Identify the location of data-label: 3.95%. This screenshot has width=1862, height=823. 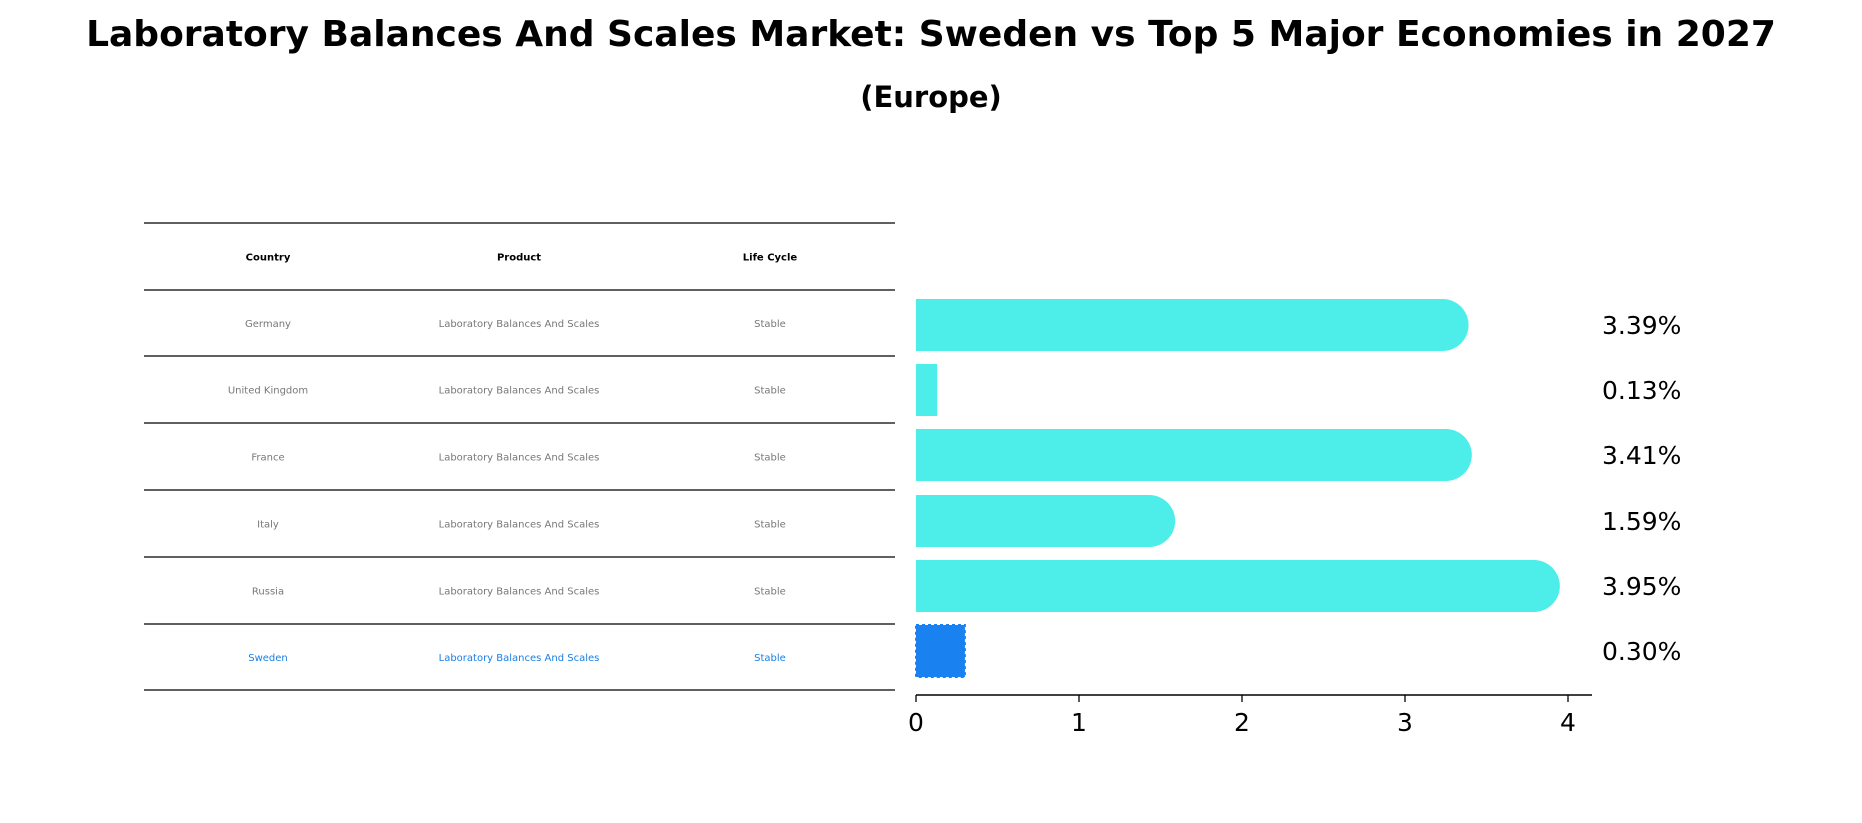
(1641, 586).